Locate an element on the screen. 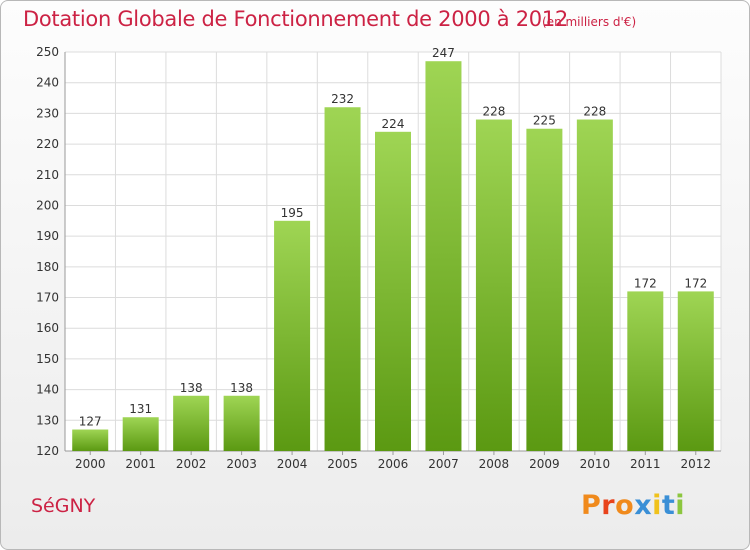 The image size is (750, 550). y-tick-label: 220 is located at coordinates (47, 144).